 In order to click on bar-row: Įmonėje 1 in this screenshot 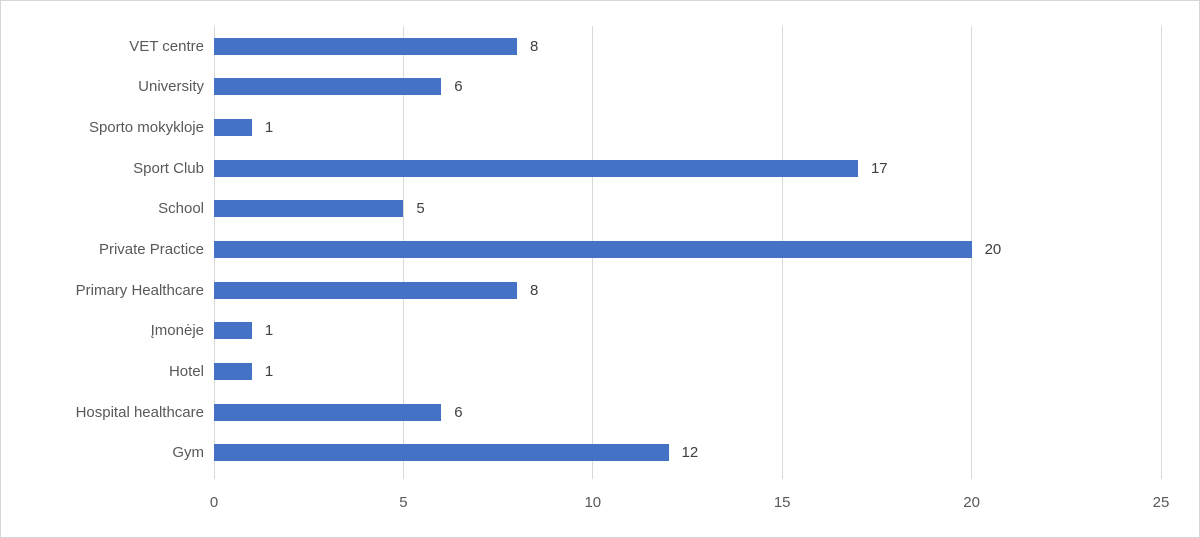, I will do `click(581, 330)`.